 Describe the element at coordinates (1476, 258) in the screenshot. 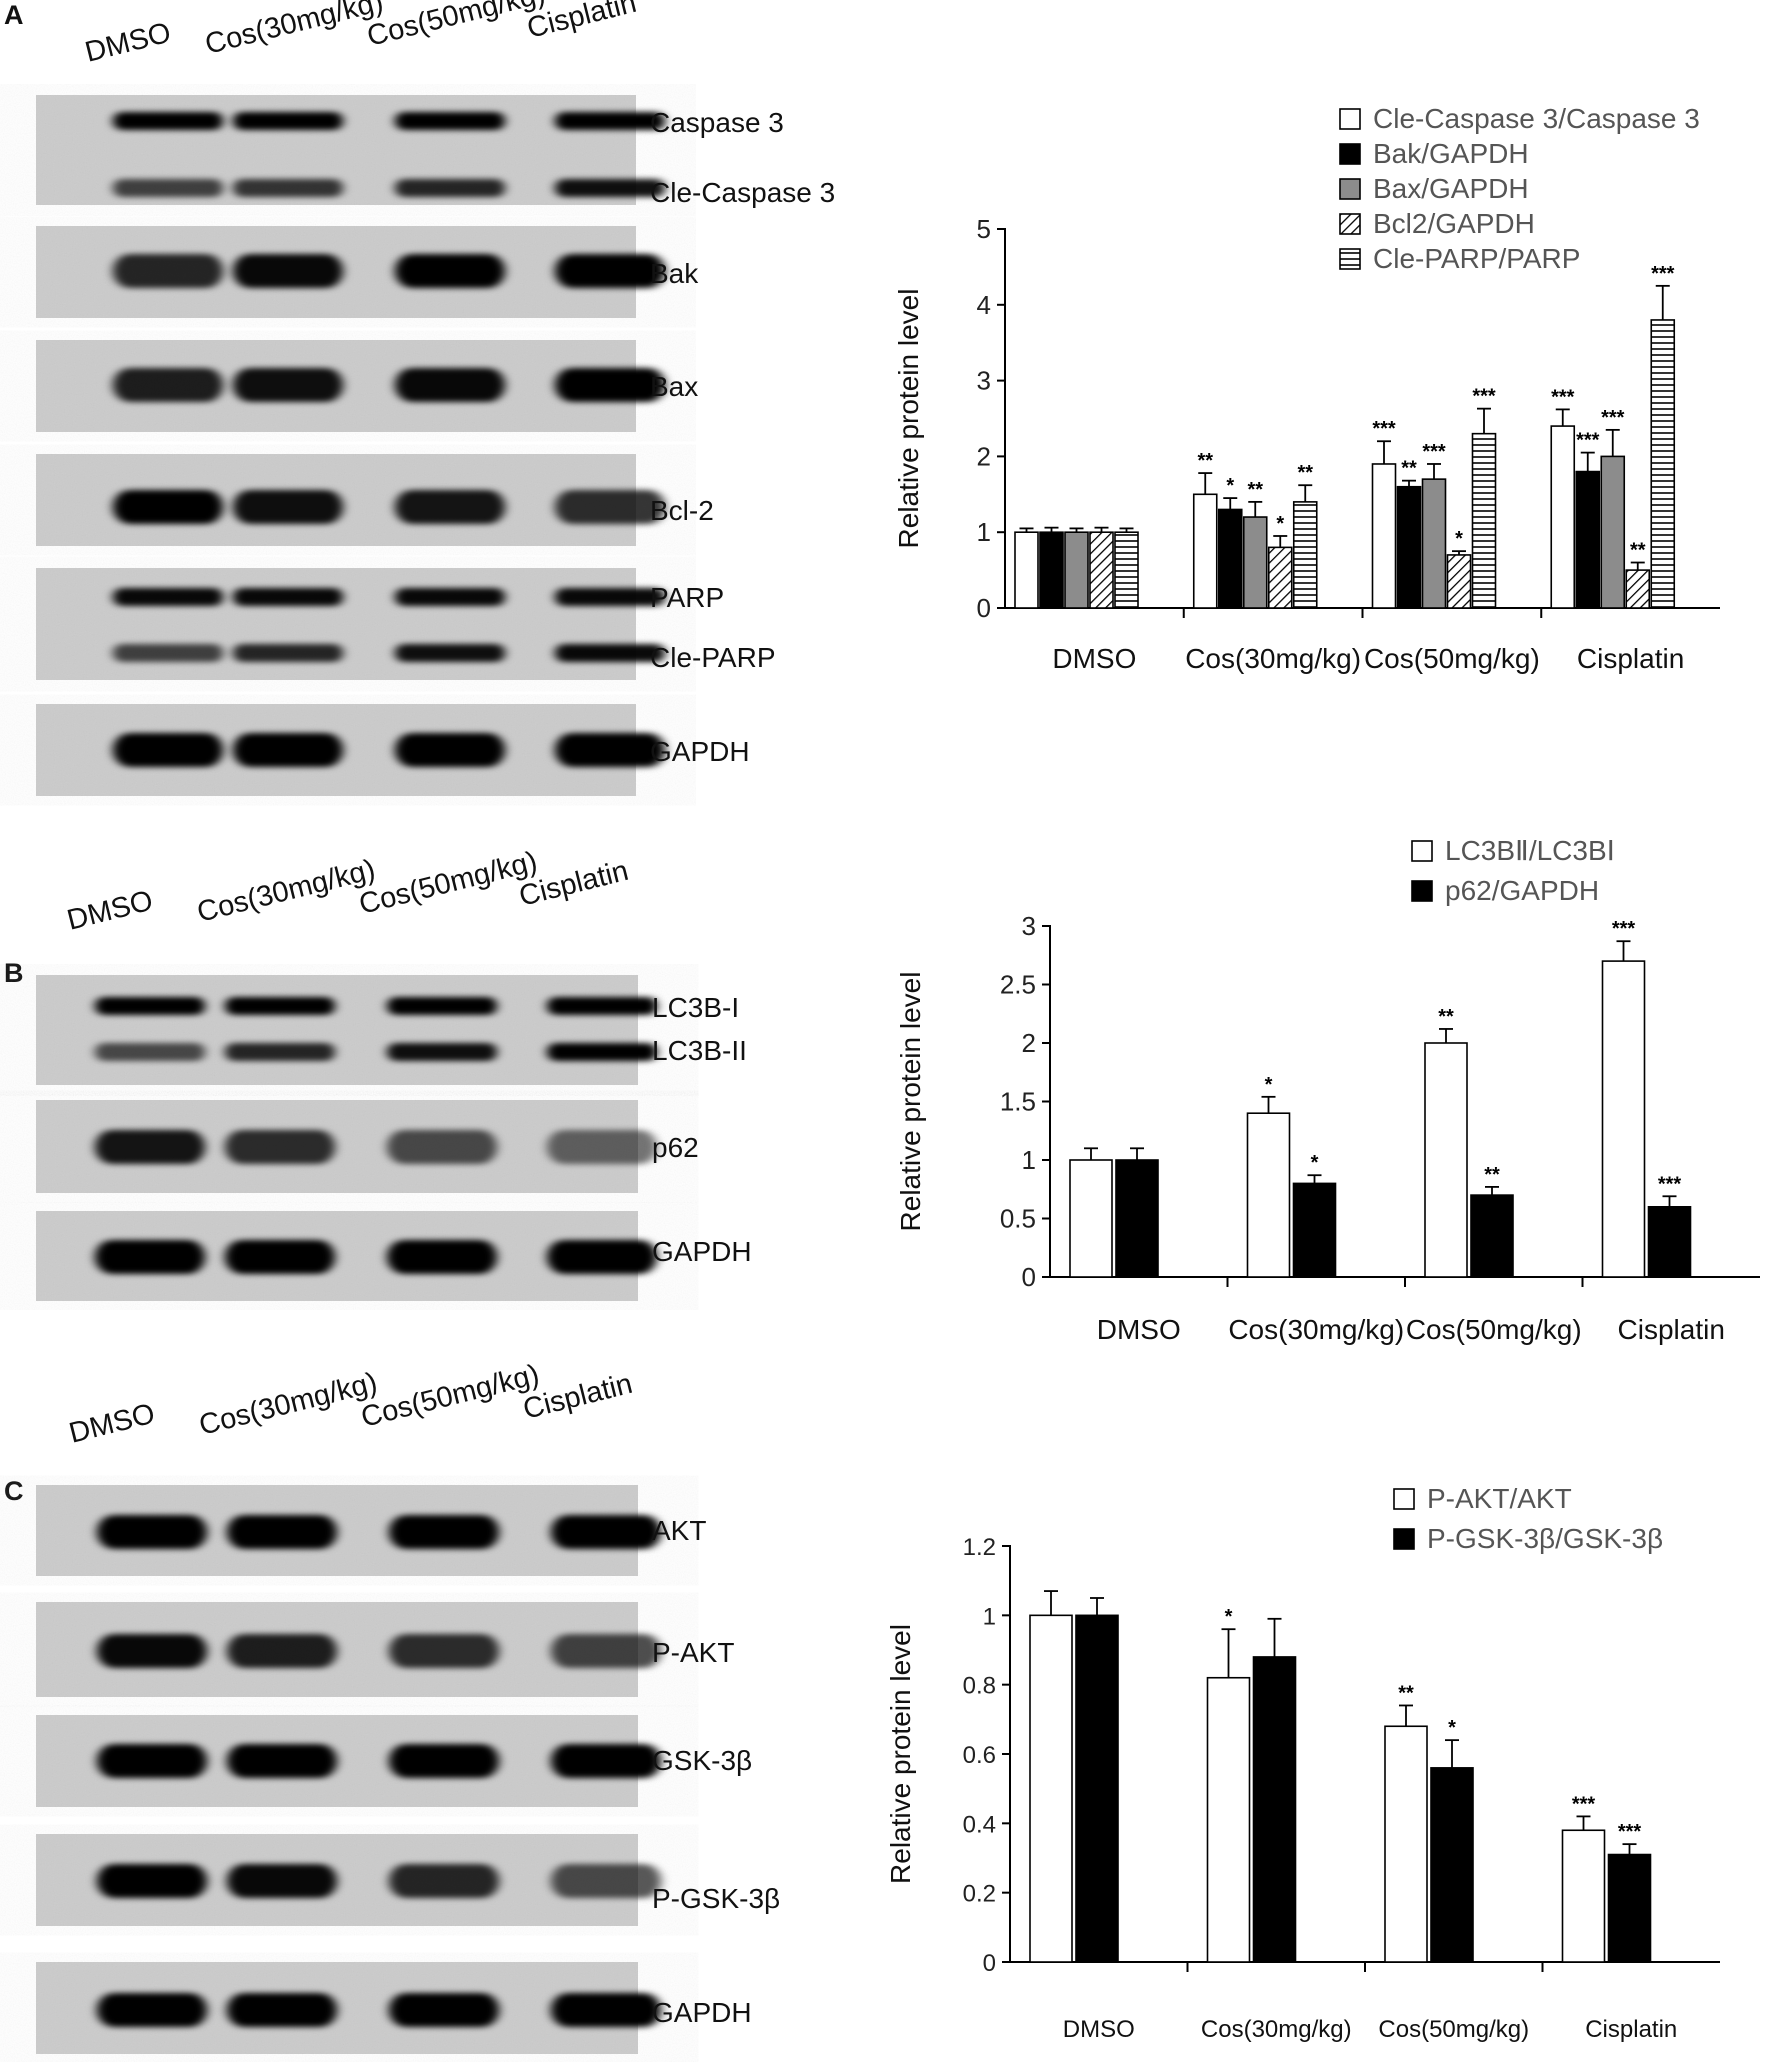

I see `legend-label: Cle-PARP/PARP` at that location.